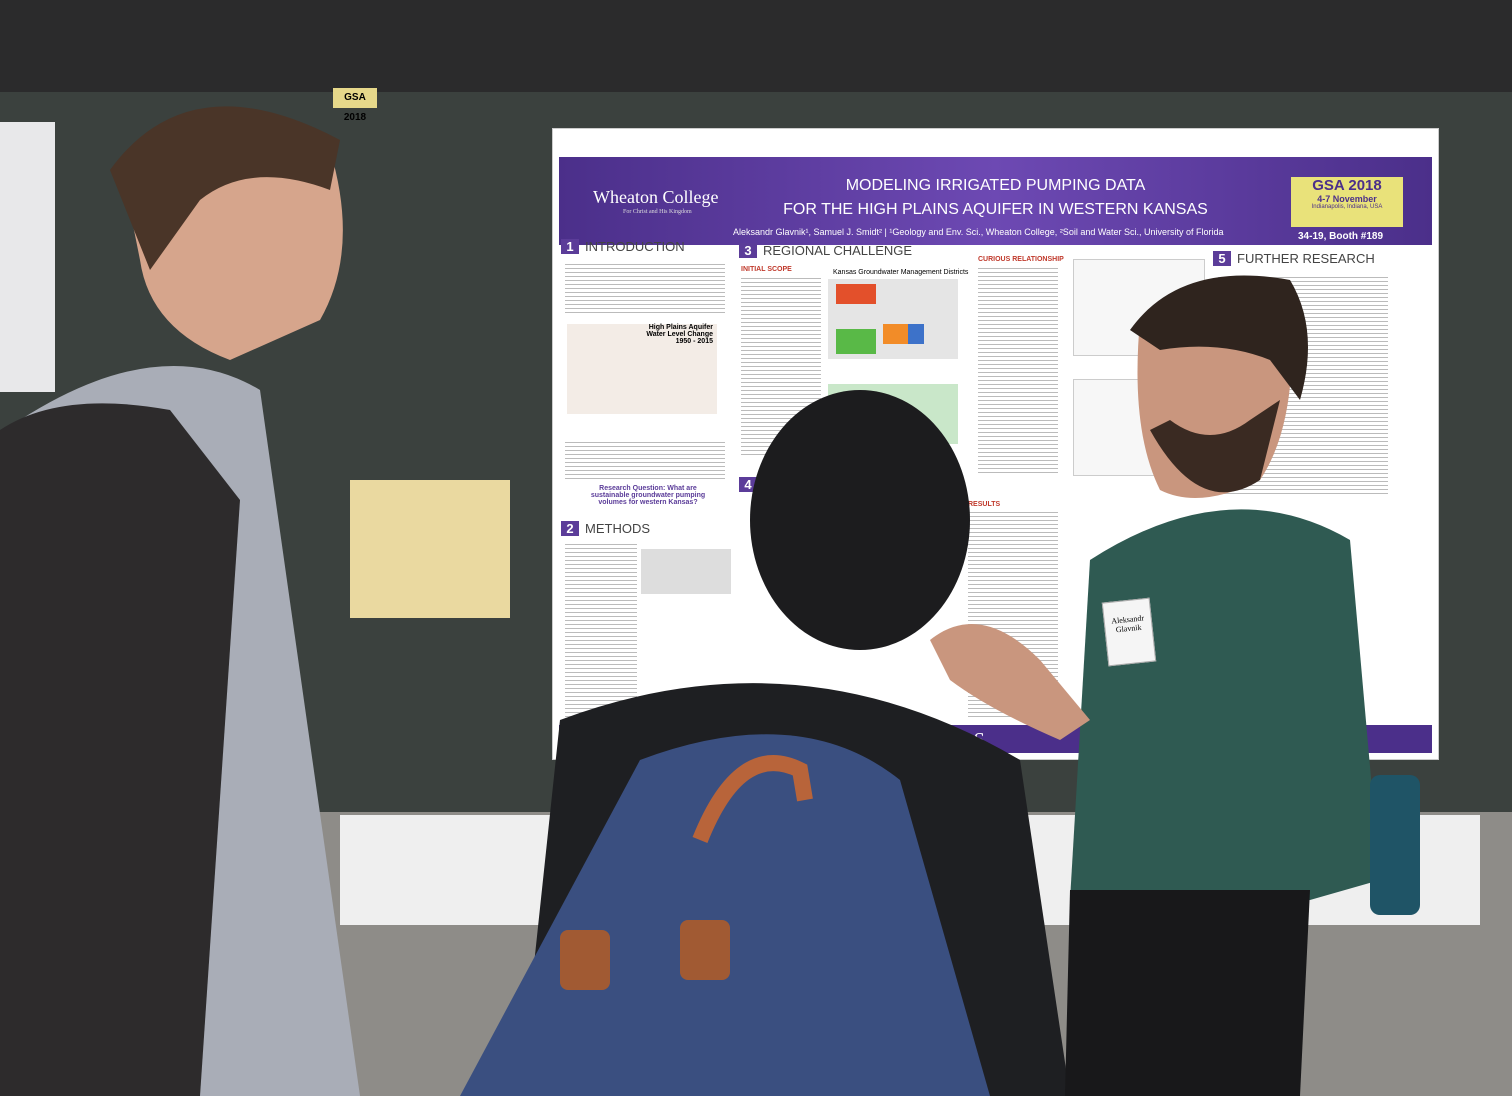 The image size is (1512, 1096). I want to click on section-title: METHODS, so click(617, 528).